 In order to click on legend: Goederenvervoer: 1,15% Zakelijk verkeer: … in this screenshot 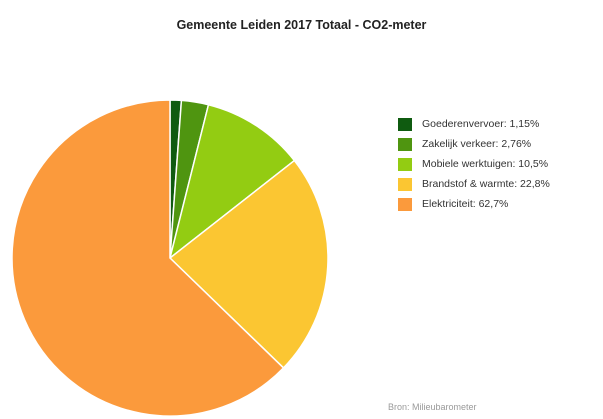, I will do `click(474, 164)`.